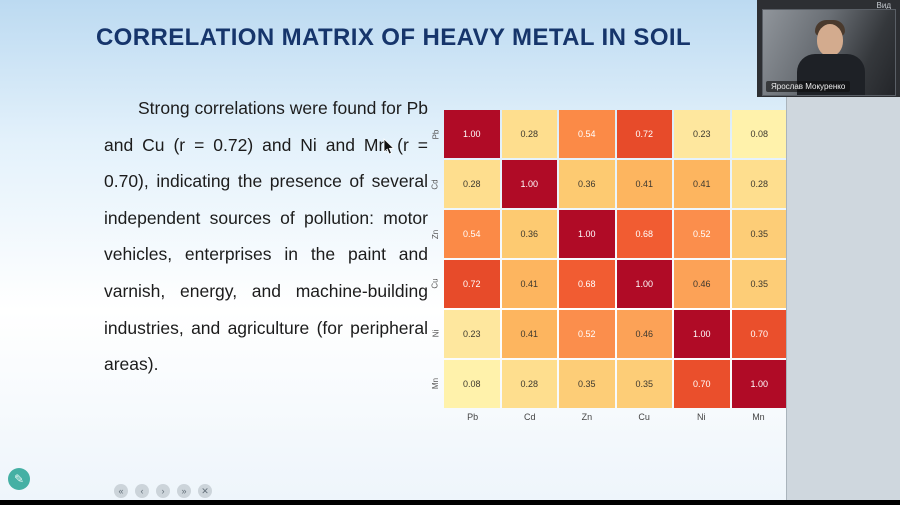 The width and height of the screenshot is (900, 505). I want to click on next-slide-button: ›, so click(163, 491).